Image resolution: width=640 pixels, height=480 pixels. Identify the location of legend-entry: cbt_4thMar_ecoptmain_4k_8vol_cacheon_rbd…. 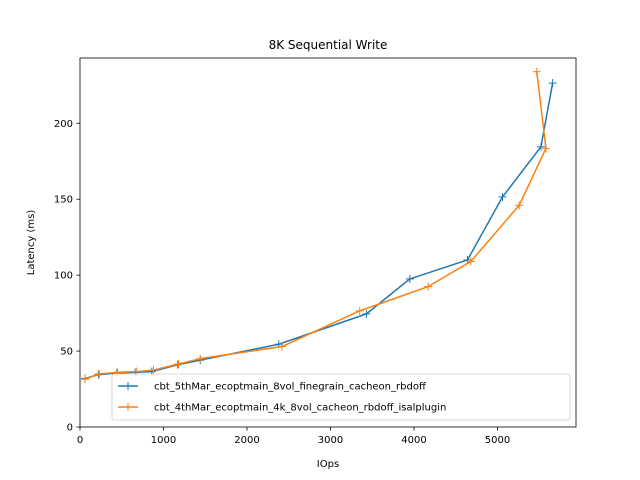
(282, 408).